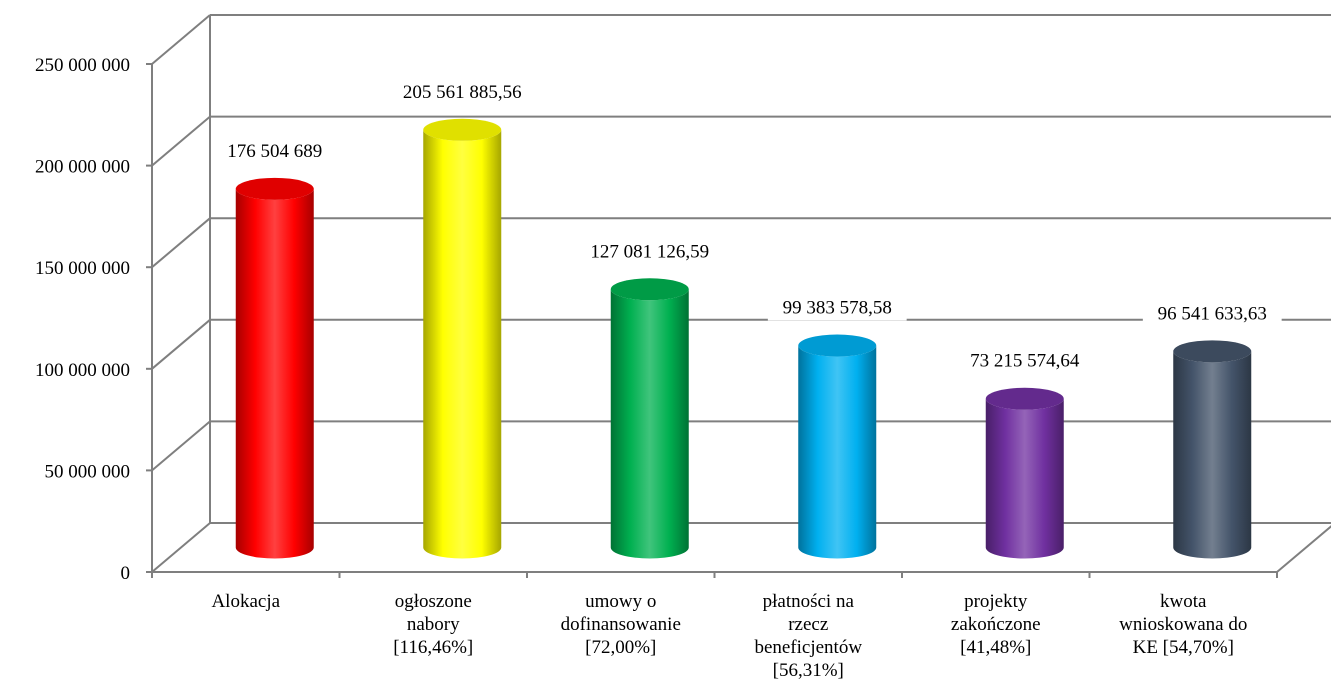  What do you see at coordinates (808, 636) in the screenshot?
I see `x-tick-label: płatności na rzecz beneficjentów [56,31%]` at bounding box center [808, 636].